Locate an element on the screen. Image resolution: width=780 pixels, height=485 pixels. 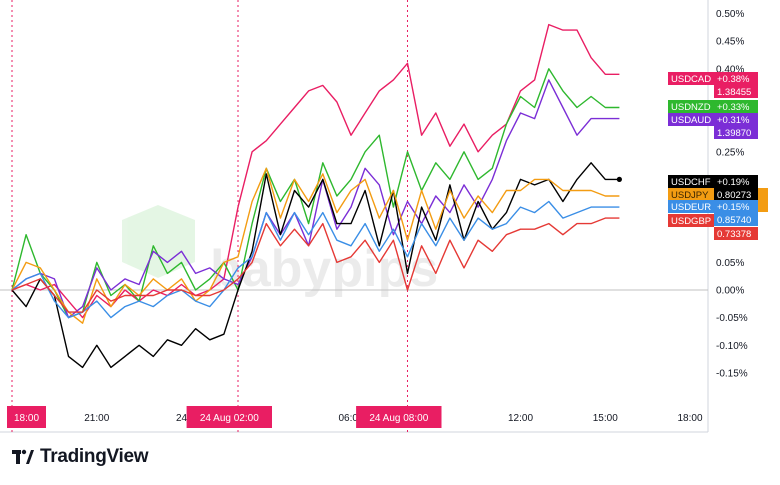
watermark-text: babypips is located at coordinates (324, 269).